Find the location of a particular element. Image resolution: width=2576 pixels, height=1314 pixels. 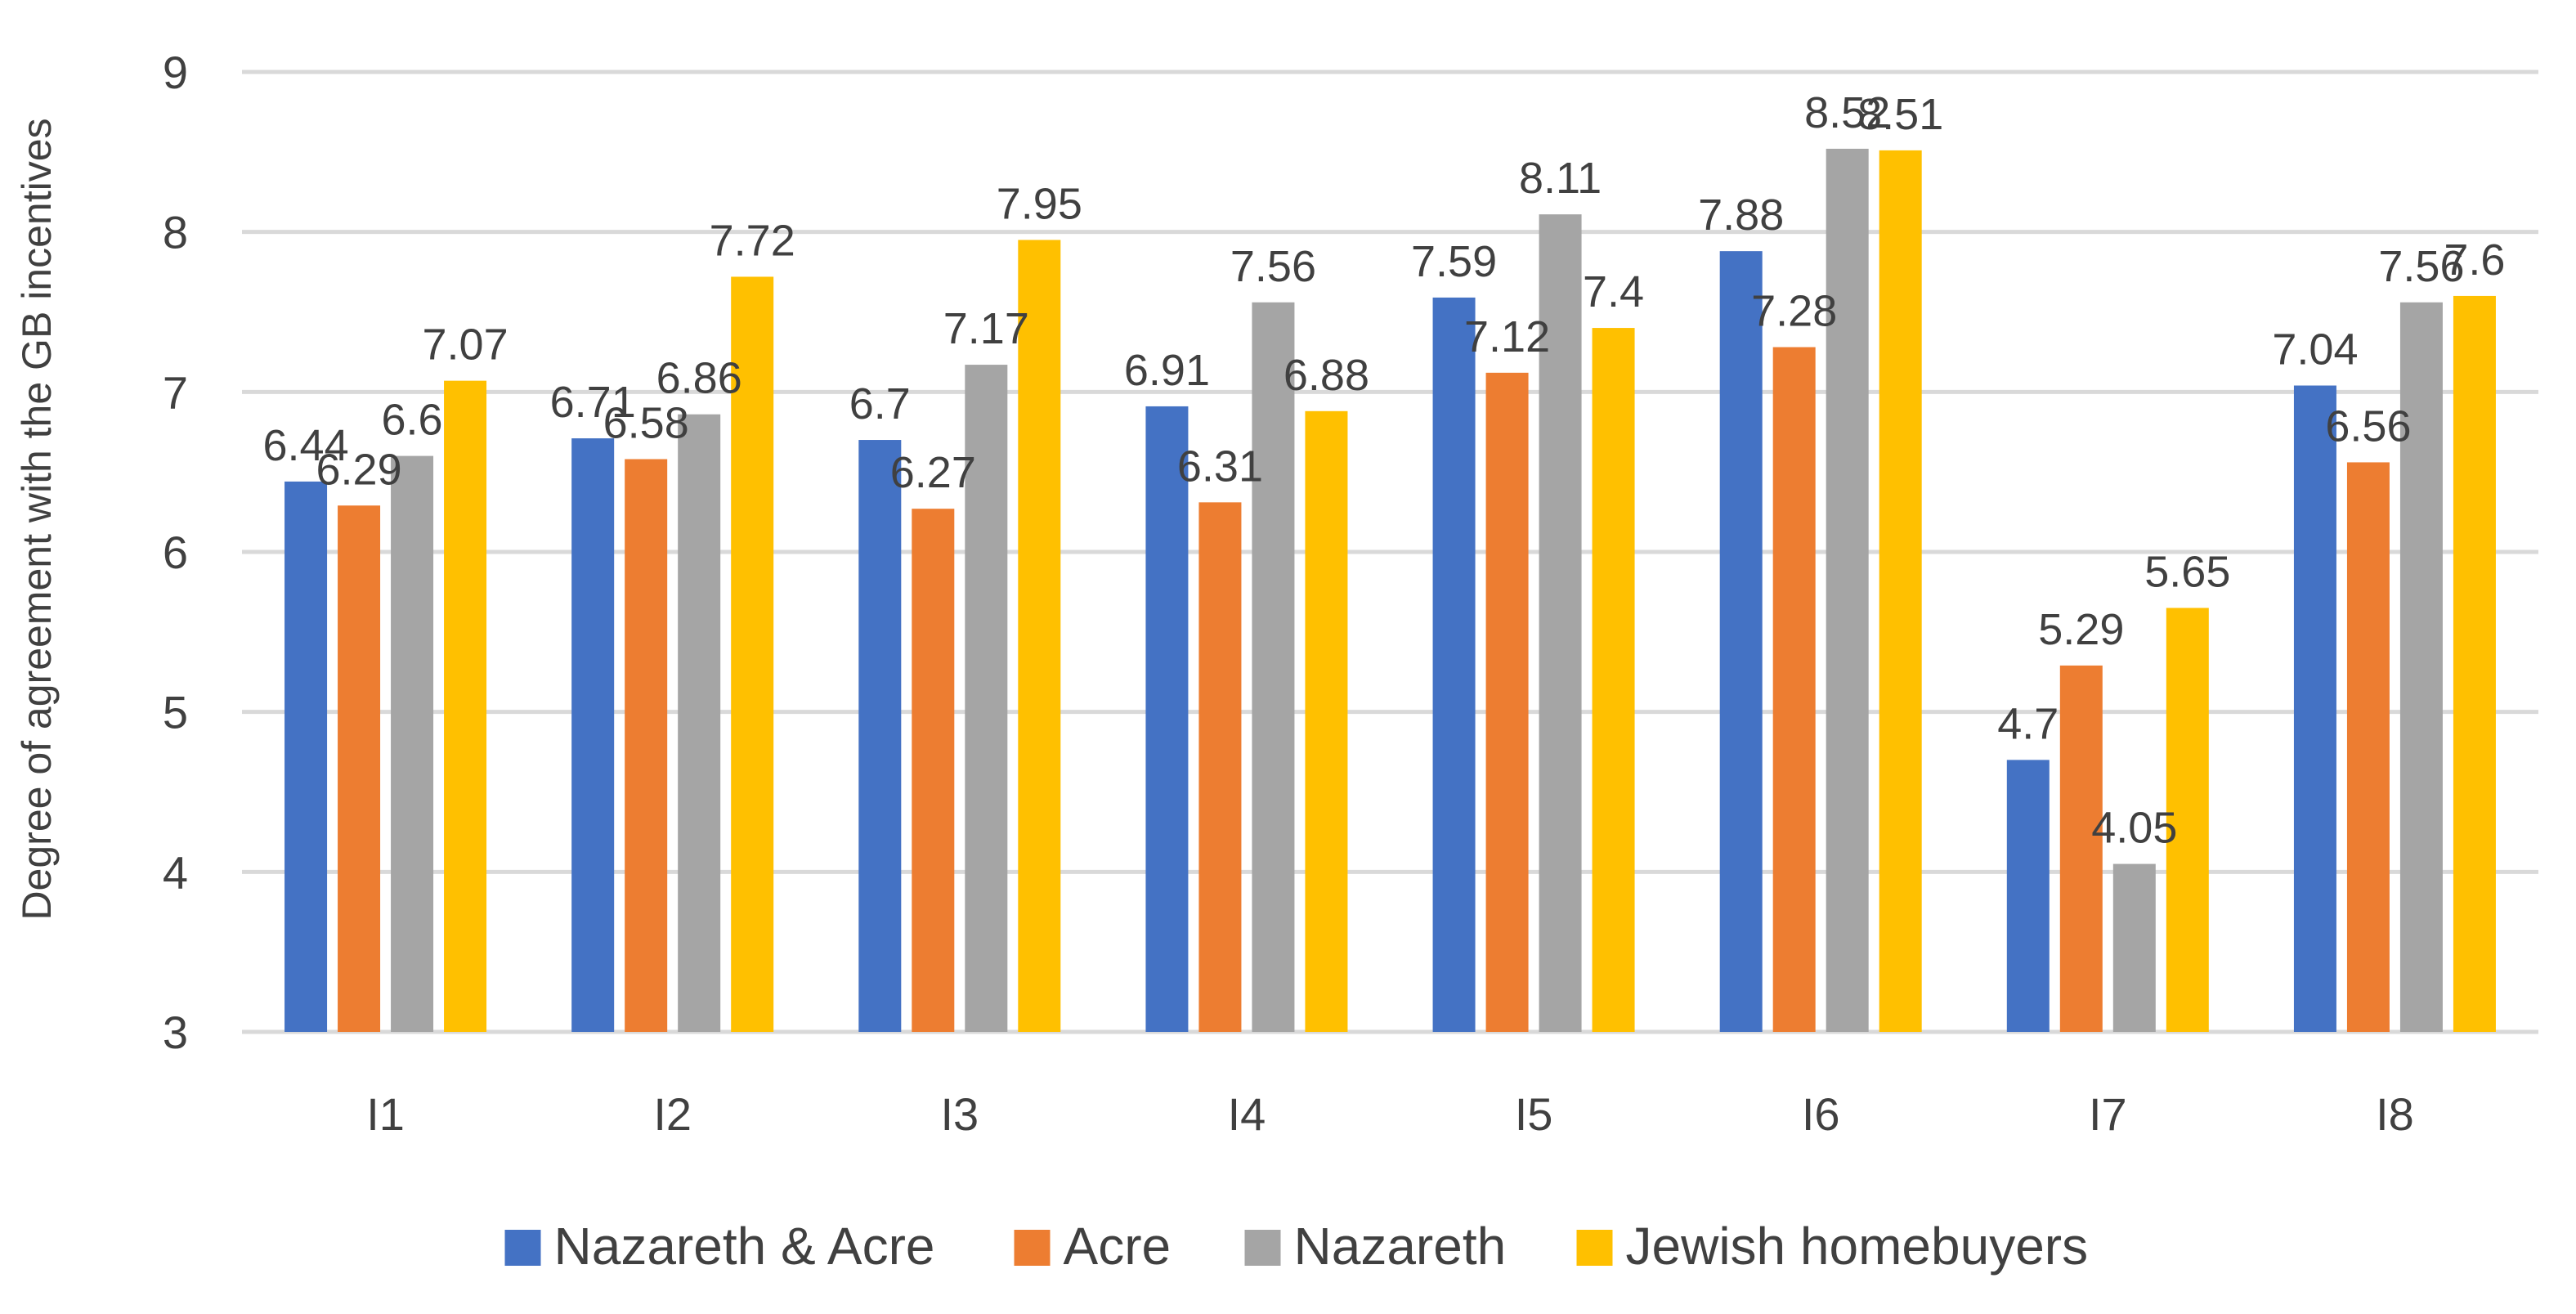

legend-label: Jewish homebuyers is located at coordinates (1857, 1246).